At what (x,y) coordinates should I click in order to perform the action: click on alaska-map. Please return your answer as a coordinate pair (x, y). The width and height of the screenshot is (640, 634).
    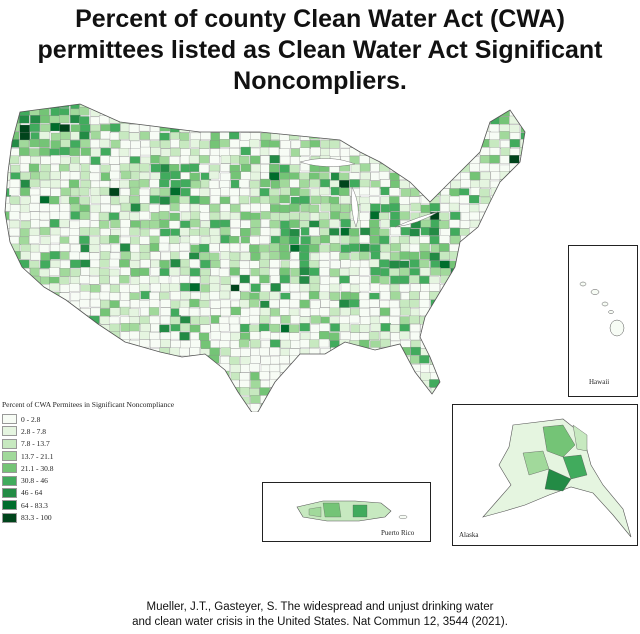
    Looking at the image, I should click on (557, 478).